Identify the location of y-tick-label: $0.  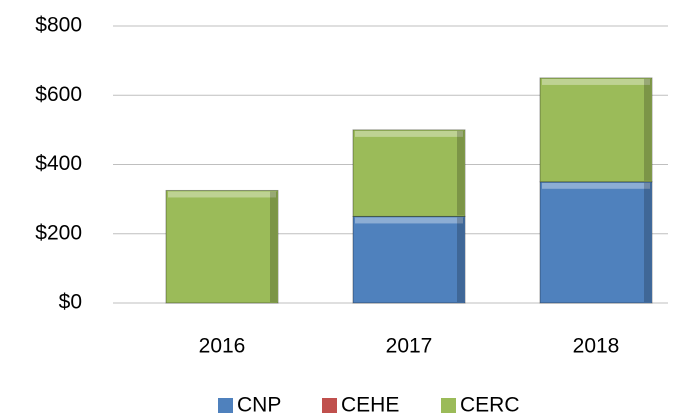
(70, 302).